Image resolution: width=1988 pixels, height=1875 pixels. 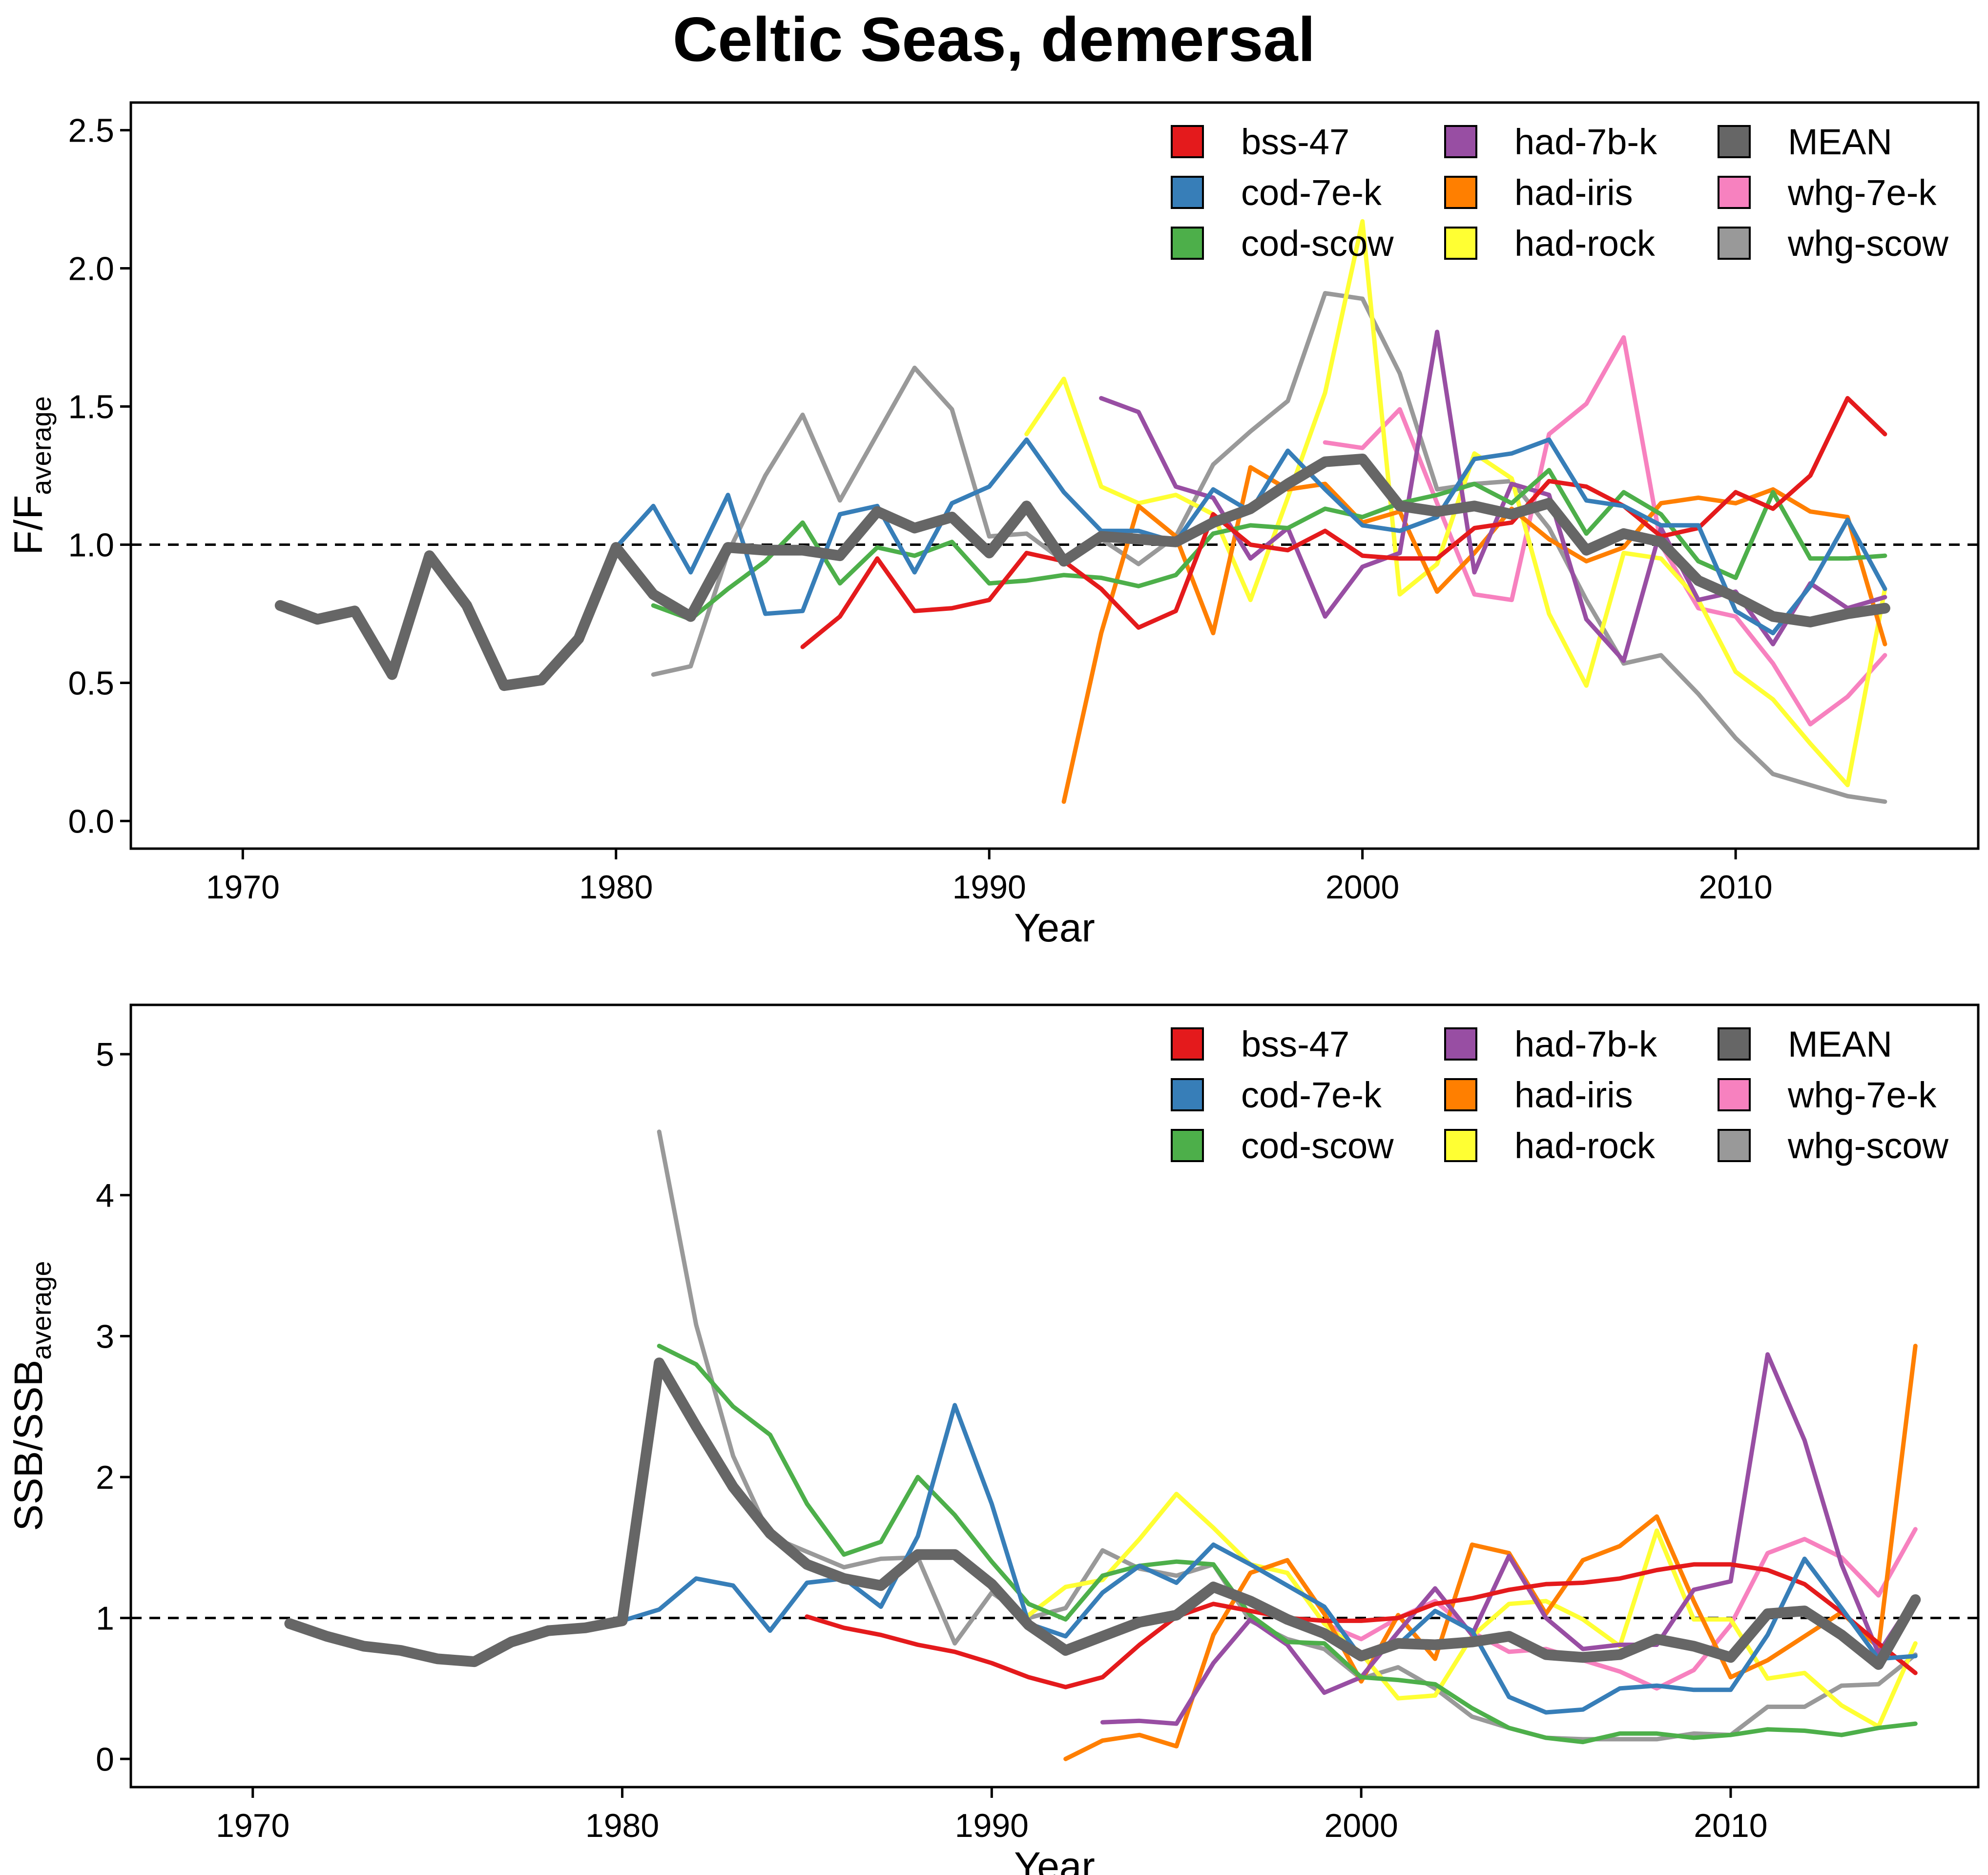 I want to click on y-tick-label: 0, so click(x=105, y=1759).